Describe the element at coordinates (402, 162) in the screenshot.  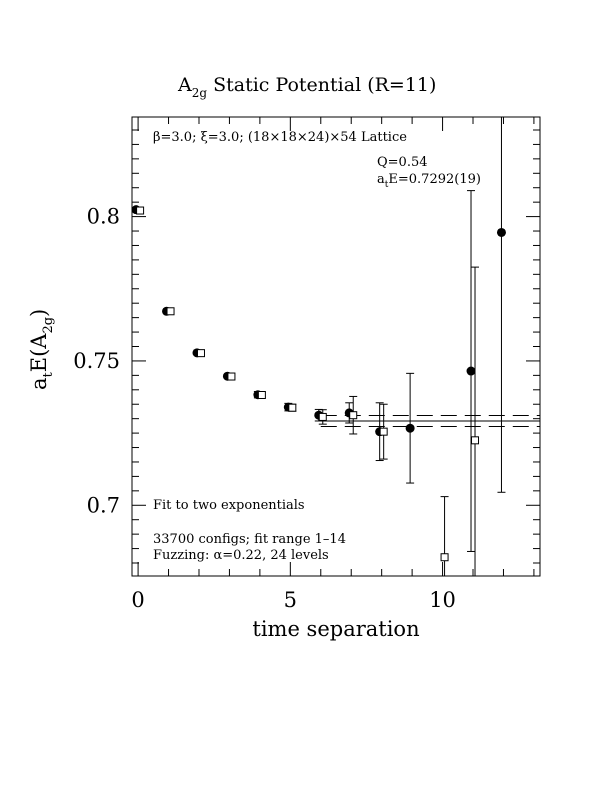
I see `q-annotation: Q=0.54` at that location.